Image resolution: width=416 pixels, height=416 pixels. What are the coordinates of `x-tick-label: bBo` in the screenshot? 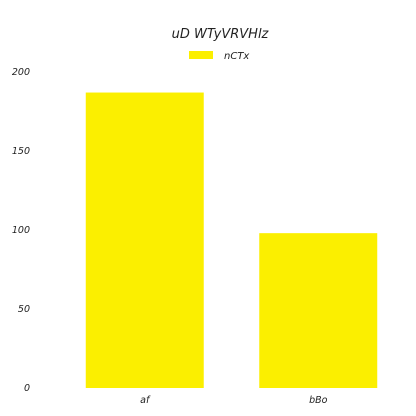 It's located at (318, 400).